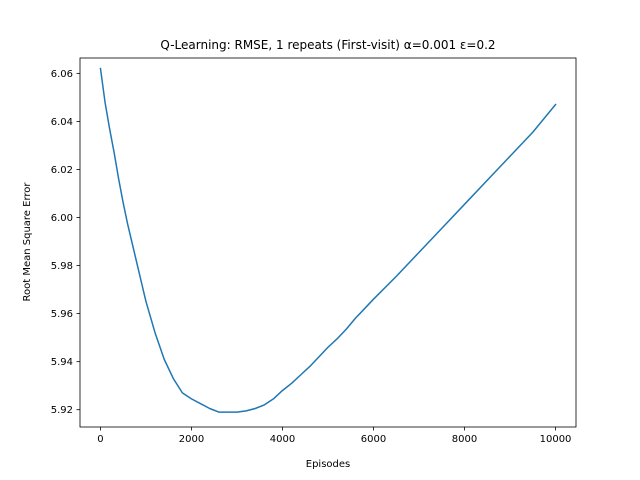 The width and height of the screenshot is (640, 480). Describe the element at coordinates (373, 439) in the screenshot. I see `x-tick-label: 6000` at that location.